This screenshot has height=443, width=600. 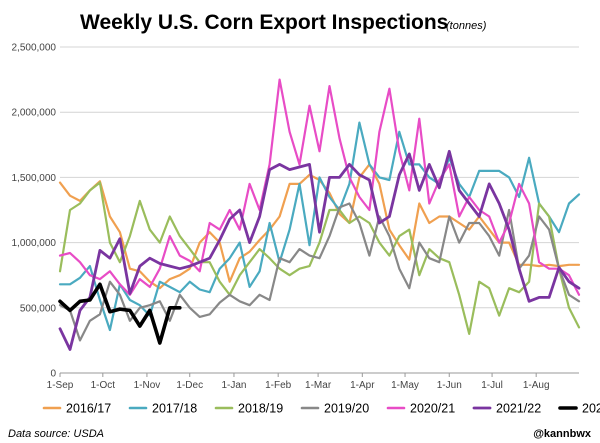 What do you see at coordinates (88, 409) in the screenshot?
I see `legend-label: 2016/17` at bounding box center [88, 409].